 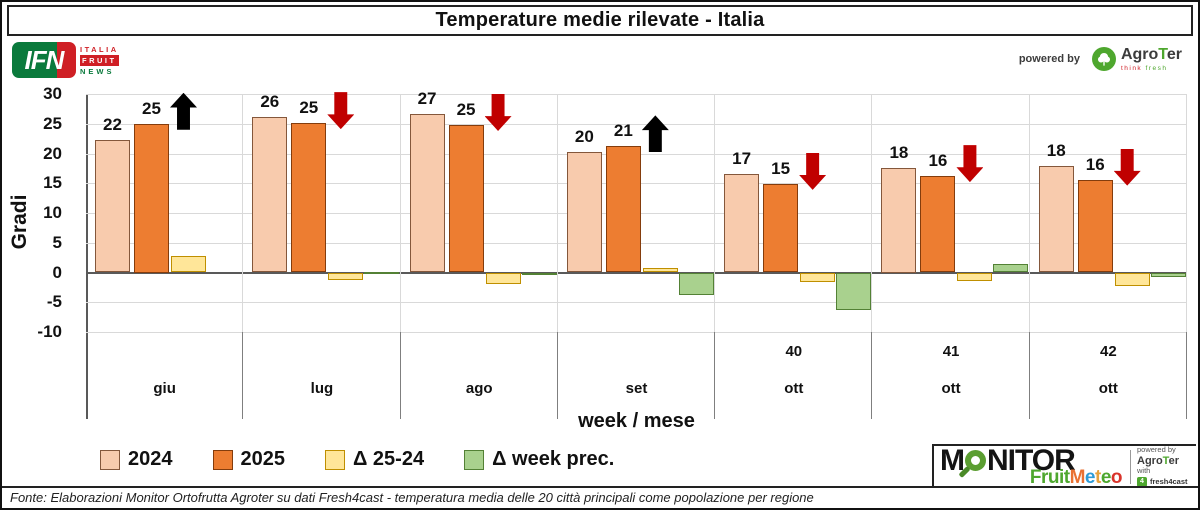 I want to click on value-label: 17, so click(x=742, y=159).